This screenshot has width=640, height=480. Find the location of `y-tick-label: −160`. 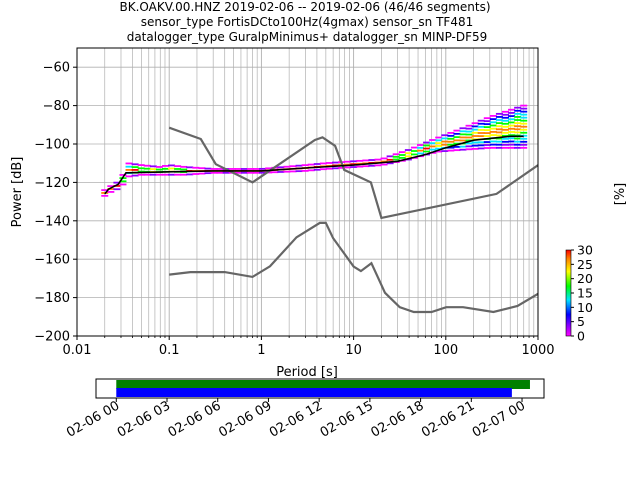

y-tick-label: −160 is located at coordinates (52, 260).